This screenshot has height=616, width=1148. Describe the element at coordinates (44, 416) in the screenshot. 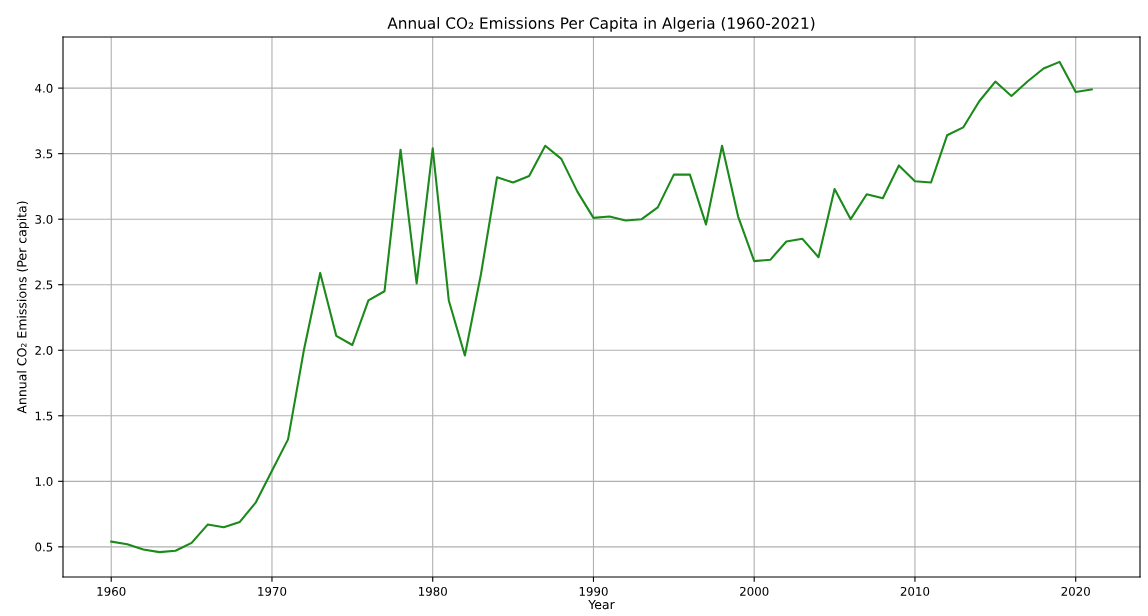

I see `y-tick-label: 1.5` at that location.